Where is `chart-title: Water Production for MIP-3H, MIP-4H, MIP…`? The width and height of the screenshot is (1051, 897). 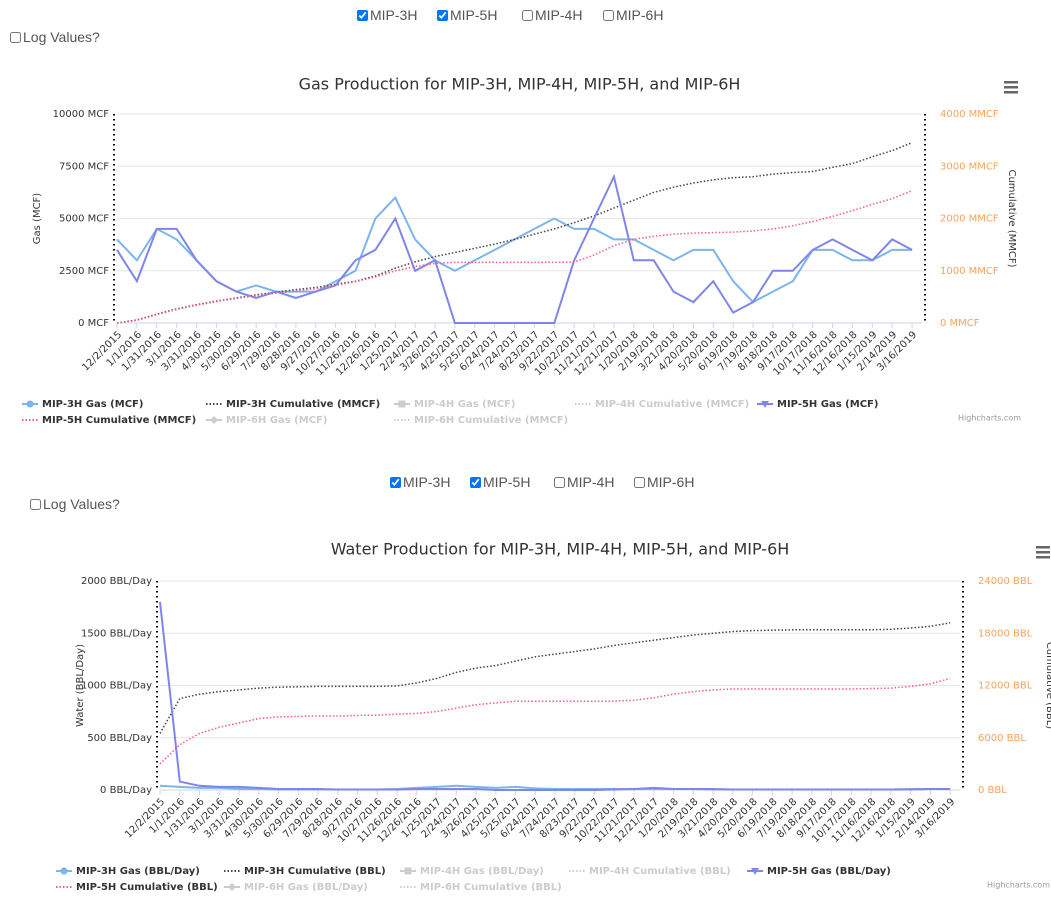
chart-title: Water Production for MIP-3H, MIP-4H, MIP… is located at coordinates (560, 549).